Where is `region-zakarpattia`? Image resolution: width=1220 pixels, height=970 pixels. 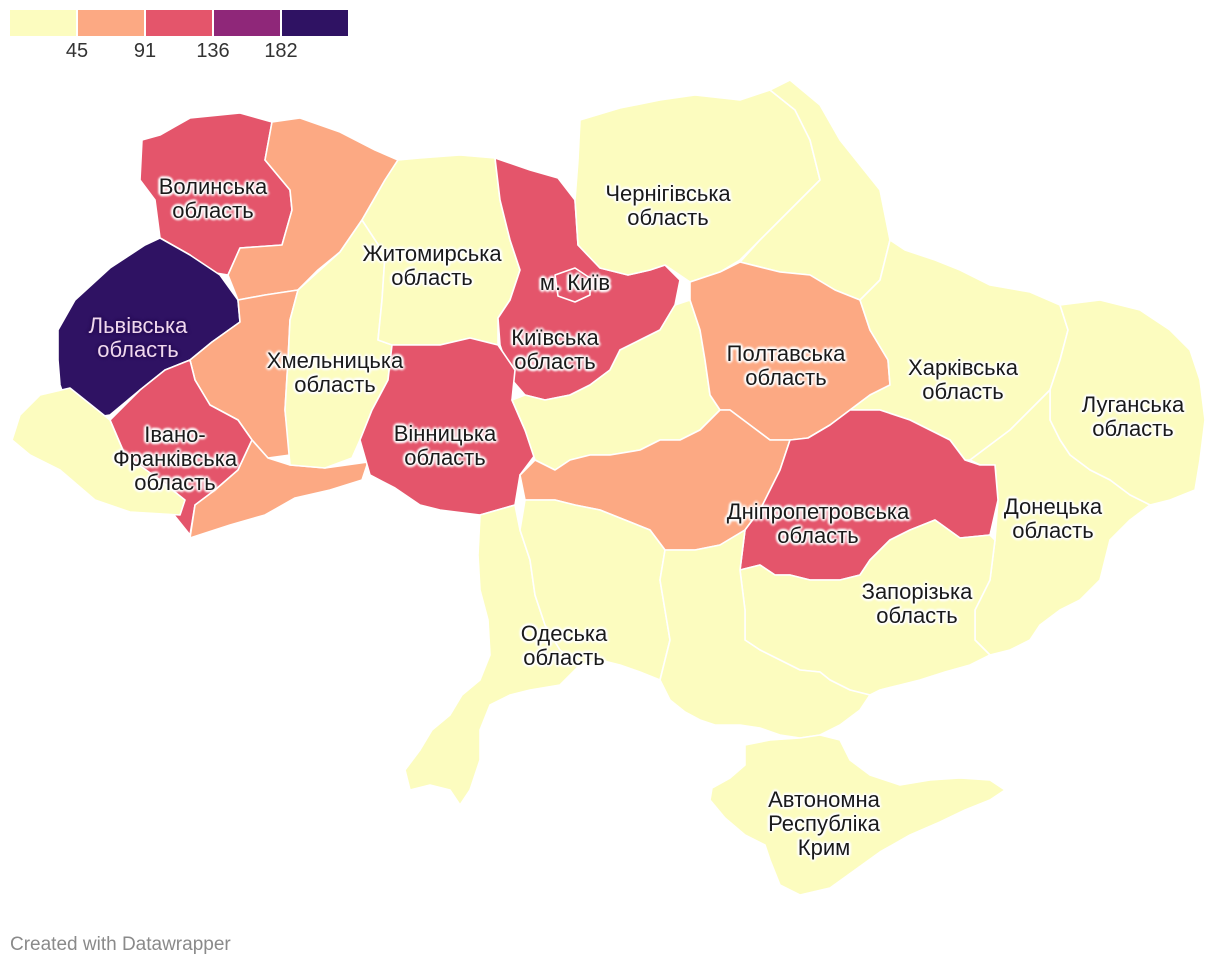 region-zakarpattia is located at coordinates (98, 451).